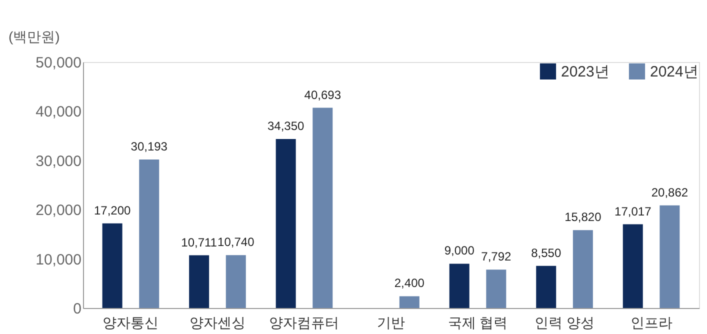  Describe the element at coordinates (59, 161) in the screenshot. I see `y-tick-label: 30,000` at that location.